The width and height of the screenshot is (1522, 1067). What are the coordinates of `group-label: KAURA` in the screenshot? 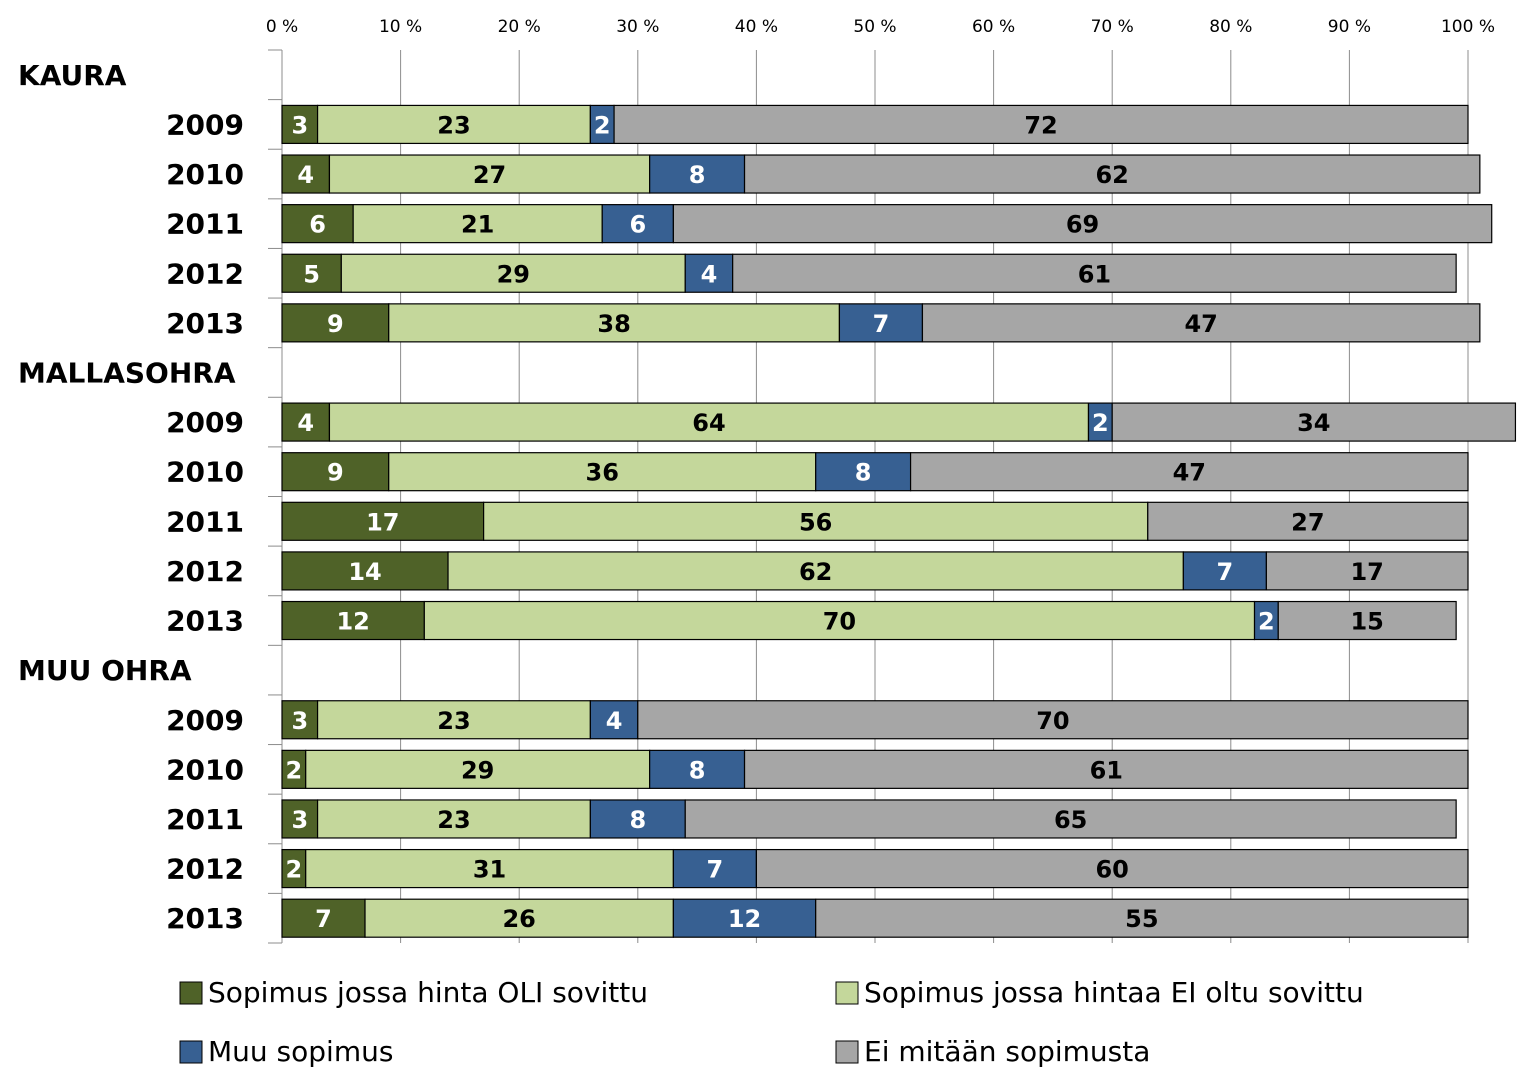 It's located at (72, 75).